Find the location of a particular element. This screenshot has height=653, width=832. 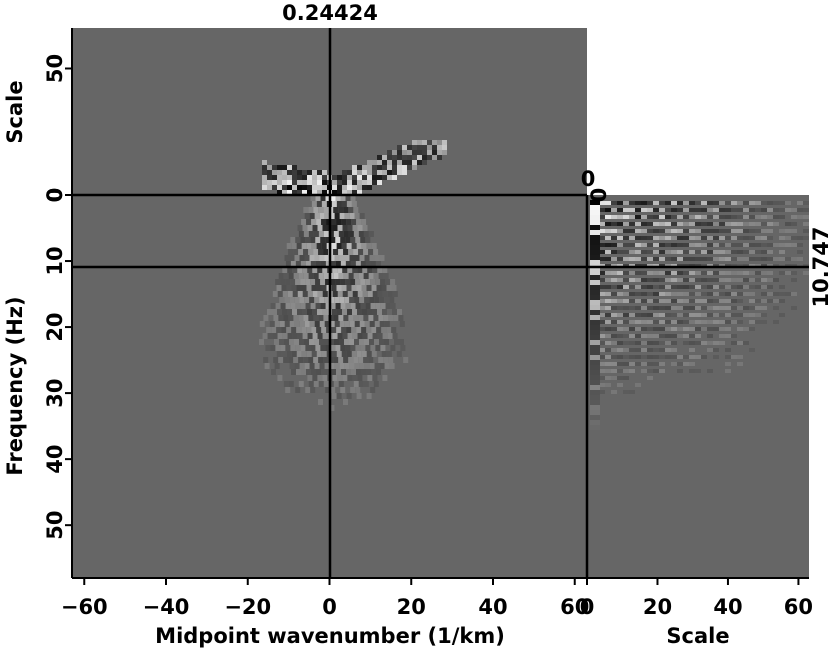

cursor-y-value: 10.747 is located at coordinates (820, 266).